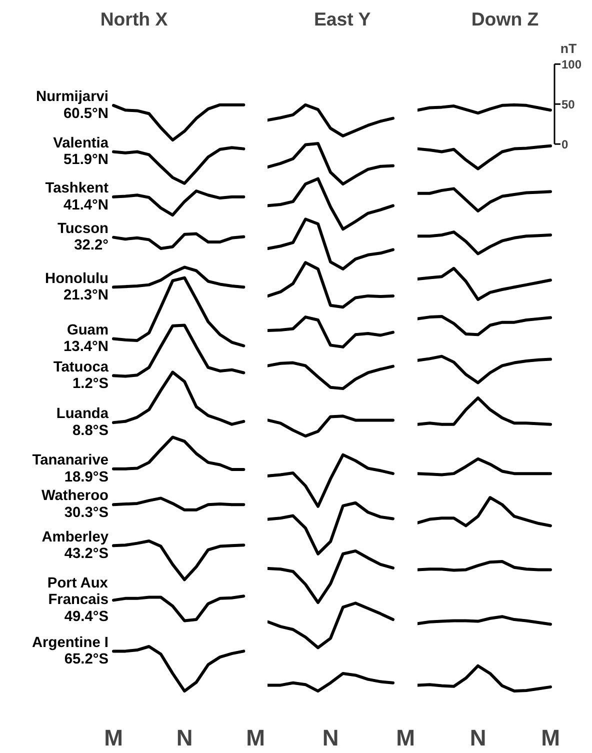 This screenshot has height=753, width=592. What do you see at coordinates (343, 19) in the screenshot?
I see `chart-title: East Y` at bounding box center [343, 19].